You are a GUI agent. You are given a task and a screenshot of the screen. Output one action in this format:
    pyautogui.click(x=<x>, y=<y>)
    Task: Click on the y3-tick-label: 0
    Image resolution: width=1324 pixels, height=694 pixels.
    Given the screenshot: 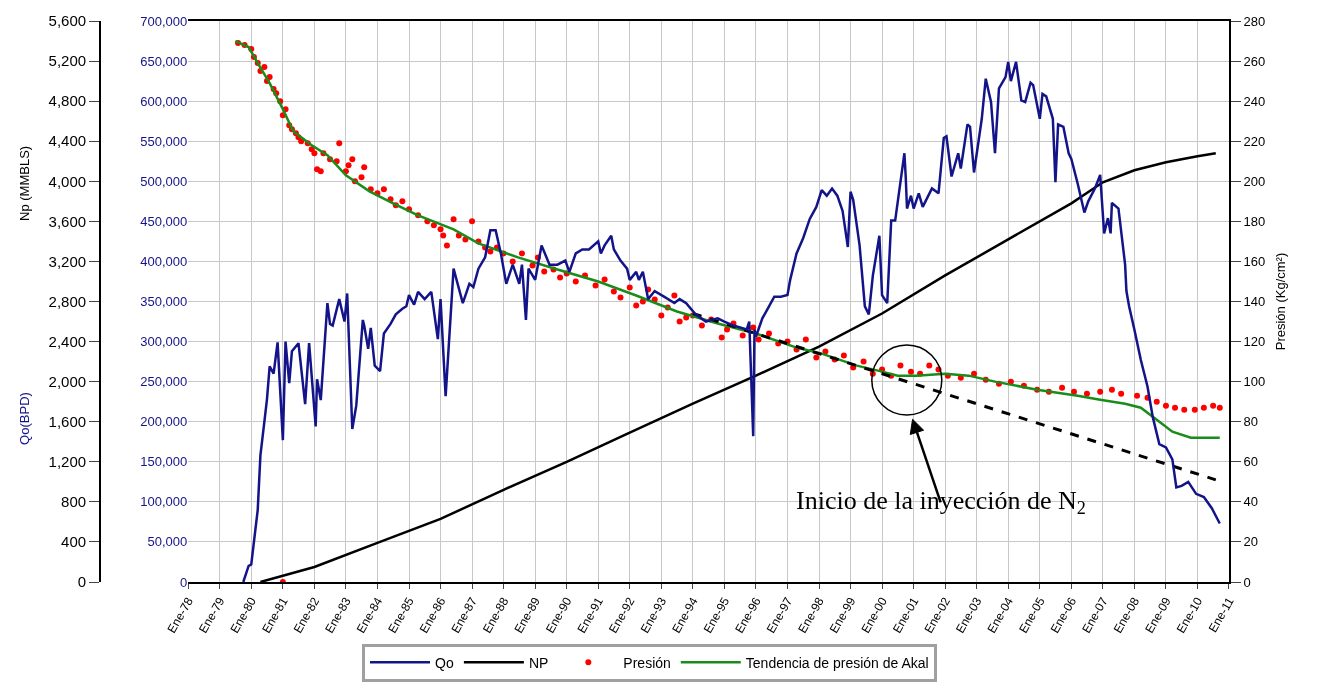 What is the action you would take?
    pyautogui.click(x=183, y=582)
    